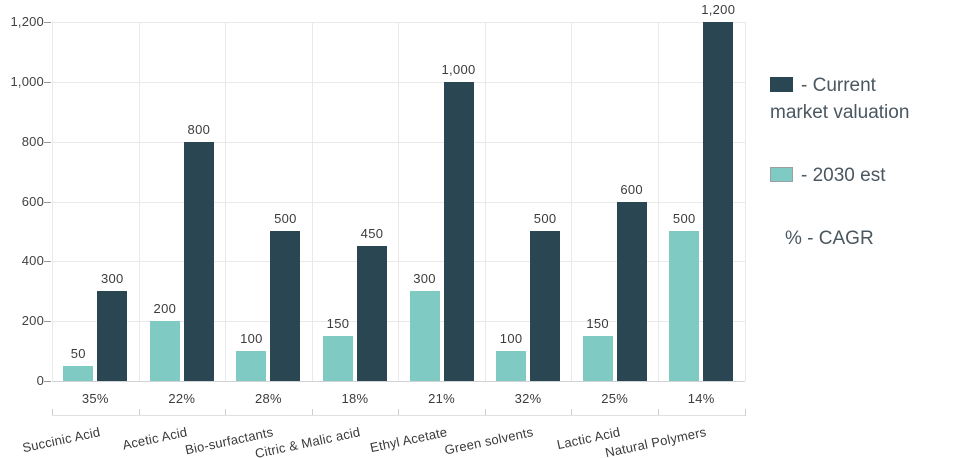  What do you see at coordinates (615, 398) in the screenshot?
I see `cagr-label: 25%` at bounding box center [615, 398].